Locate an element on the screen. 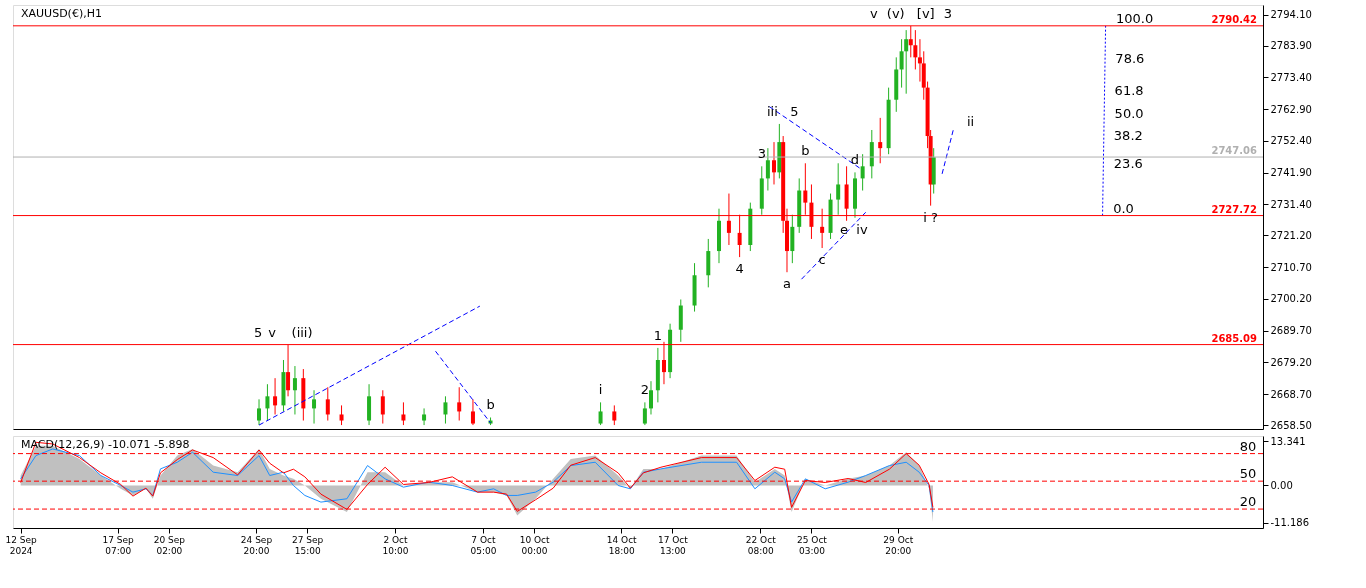 The height and width of the screenshot is (588, 1366). ref-line-label: 2685.09 is located at coordinates (1234, 338).